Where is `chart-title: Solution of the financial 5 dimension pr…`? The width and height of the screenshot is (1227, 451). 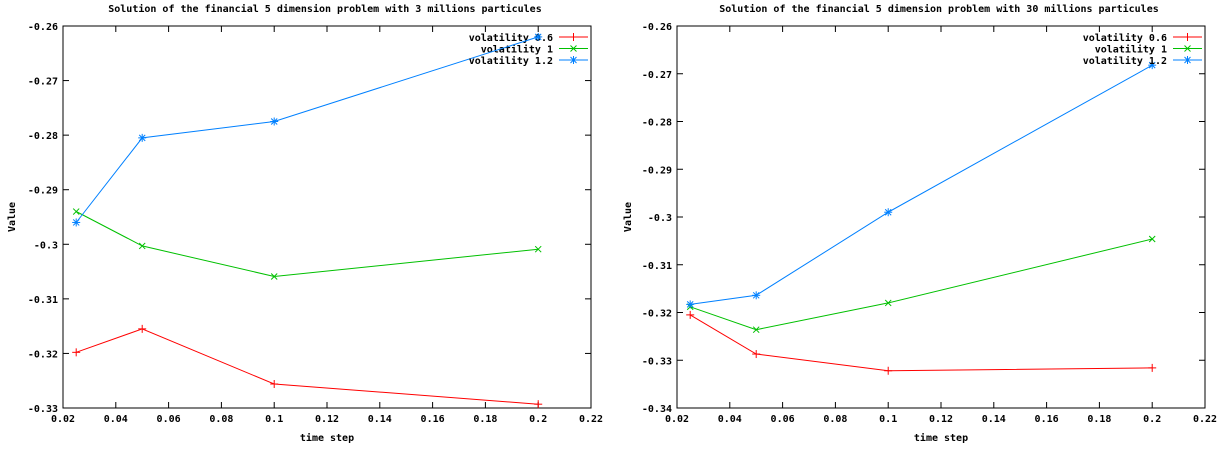 chart-title: Solution of the financial 5 dimension pr… is located at coordinates (324, 9).